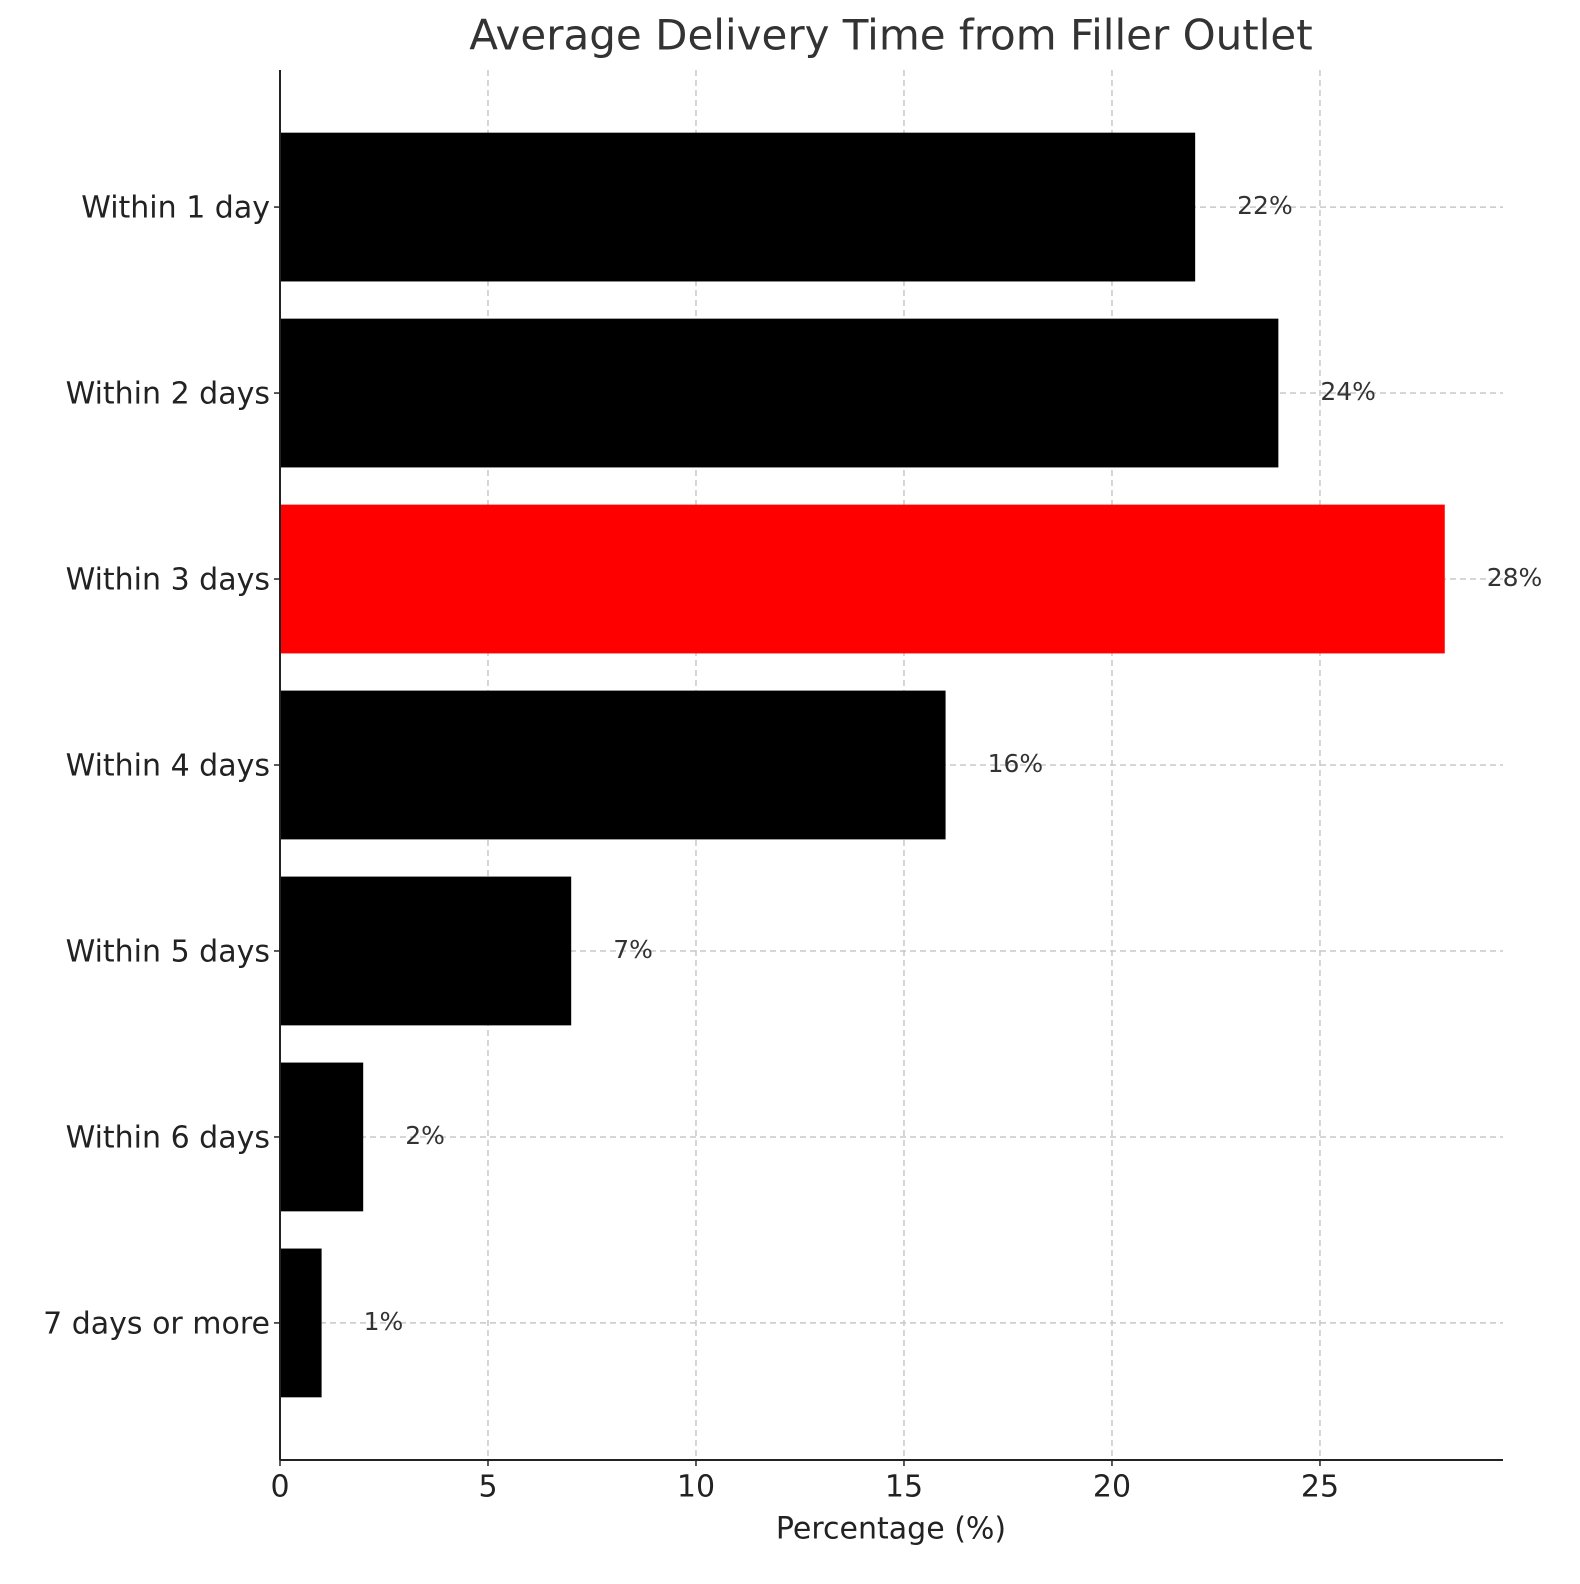 The width and height of the screenshot is (1580, 1584). What do you see at coordinates (168, 394) in the screenshot?
I see `y-tick-label: Within 2 days` at bounding box center [168, 394].